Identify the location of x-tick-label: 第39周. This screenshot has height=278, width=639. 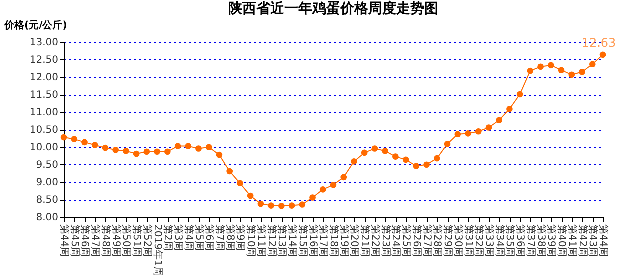
(552, 241).